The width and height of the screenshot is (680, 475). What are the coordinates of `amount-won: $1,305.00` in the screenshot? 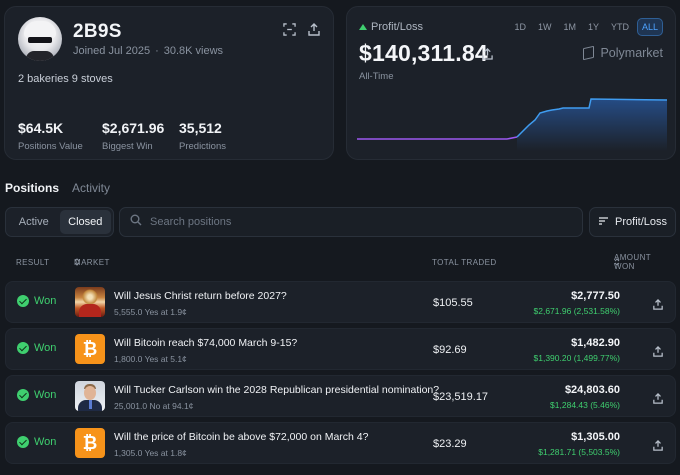 It's located at (595, 437).